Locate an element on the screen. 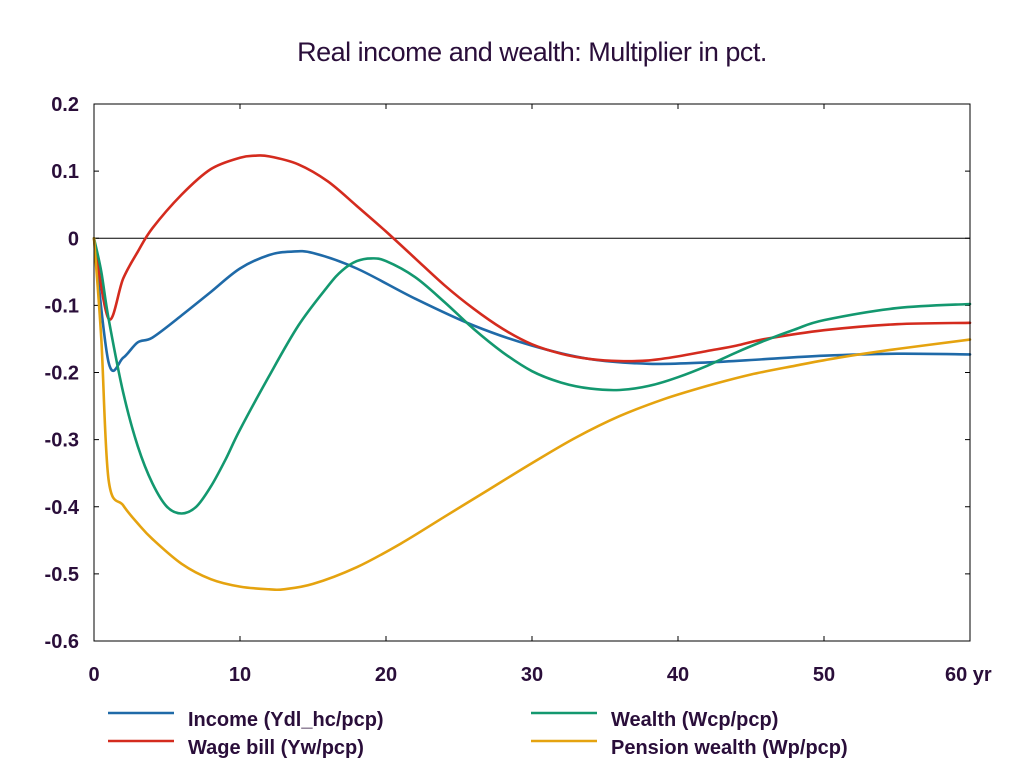 The width and height of the screenshot is (1024, 778). y-tick-label: 0.2 is located at coordinates (65, 105).